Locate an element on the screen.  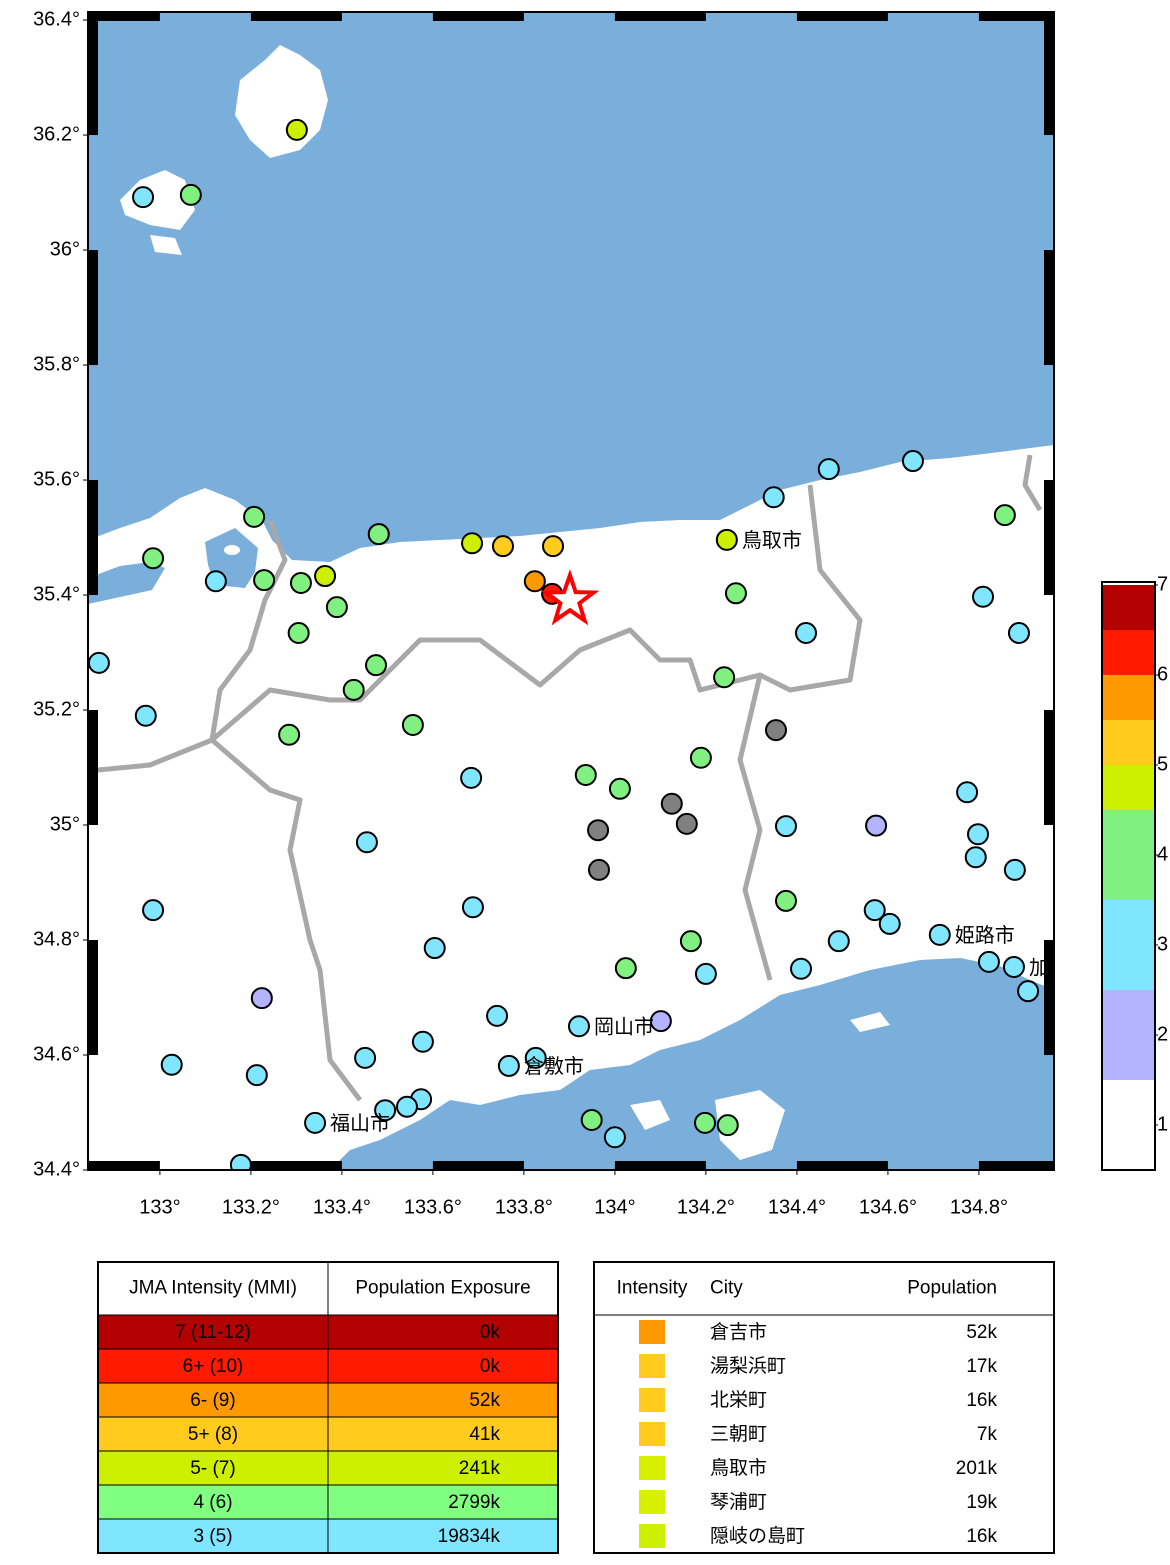
city-population: 19k is located at coordinates (981, 1502).